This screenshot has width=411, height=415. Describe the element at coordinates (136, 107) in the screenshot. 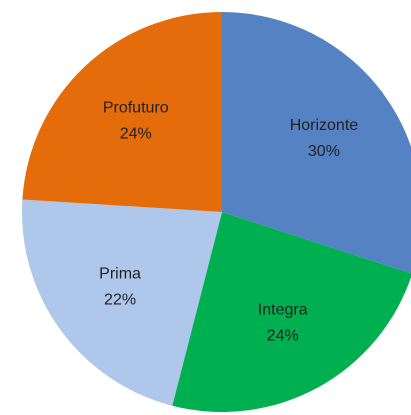

I see `slice-label: Profuturo` at that location.